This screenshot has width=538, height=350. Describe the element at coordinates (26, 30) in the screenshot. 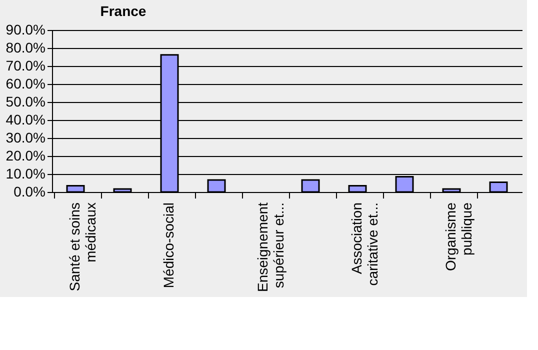

I see `y-tick-label: 90.0%` at that location.